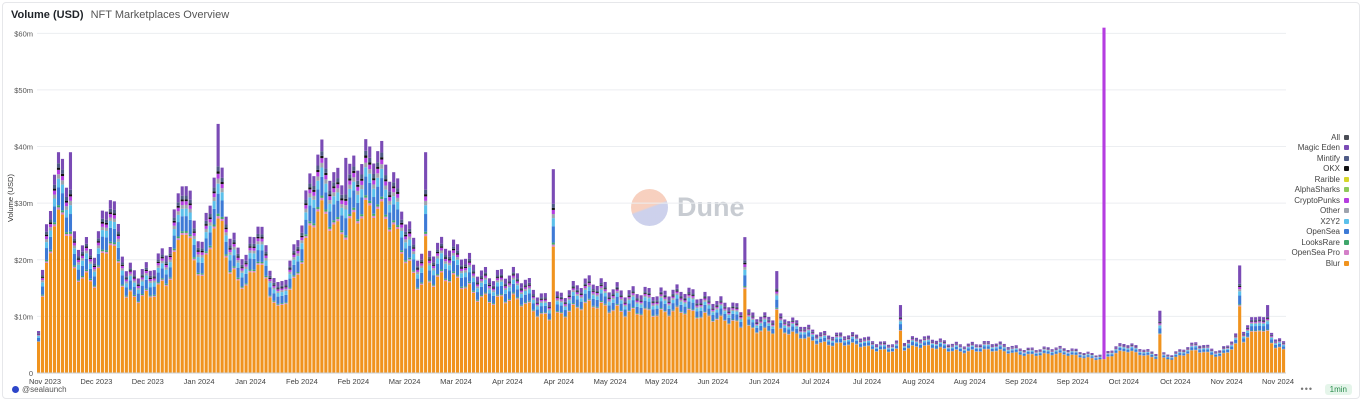  What do you see at coordinates (1299, 232) in the screenshot?
I see `legend-item: OpenSea` at bounding box center [1299, 232].